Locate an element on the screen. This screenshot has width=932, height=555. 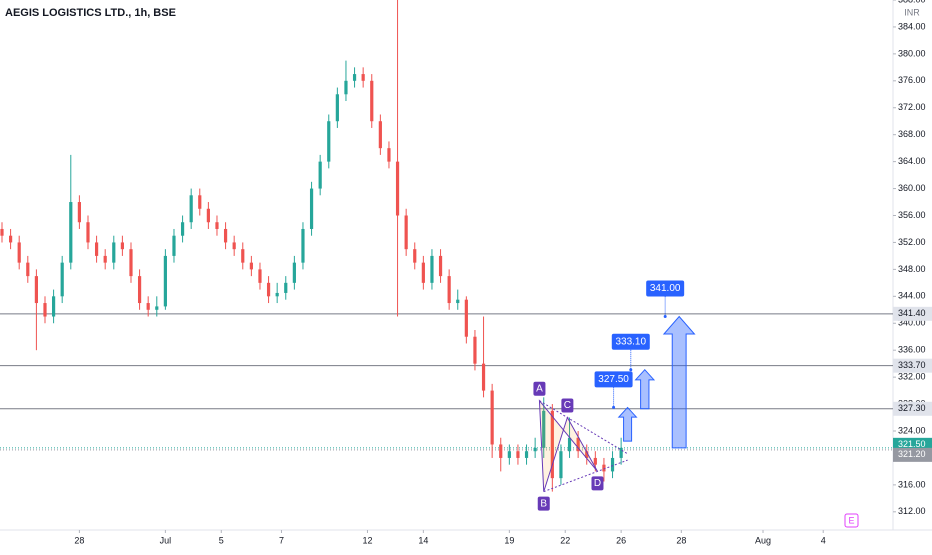
target-label: 333.10 is located at coordinates (630, 341).